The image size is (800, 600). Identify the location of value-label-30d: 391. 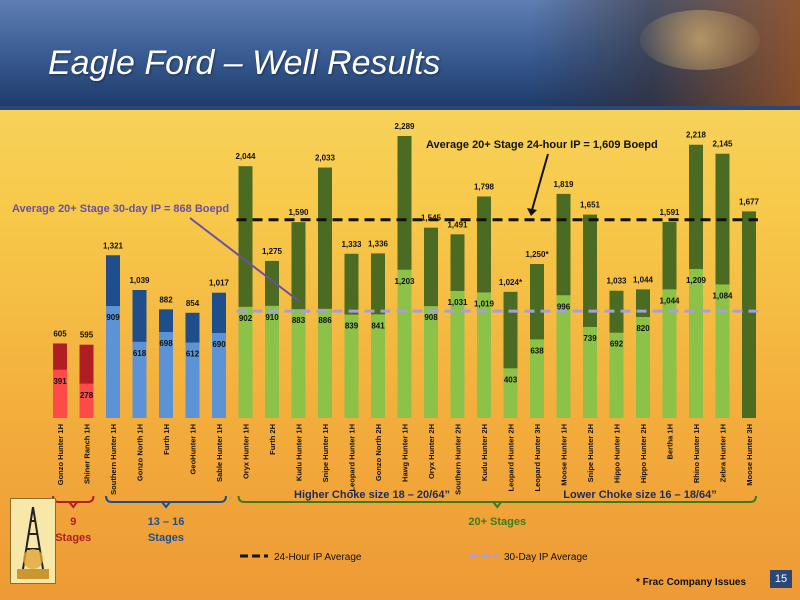
(60, 381).